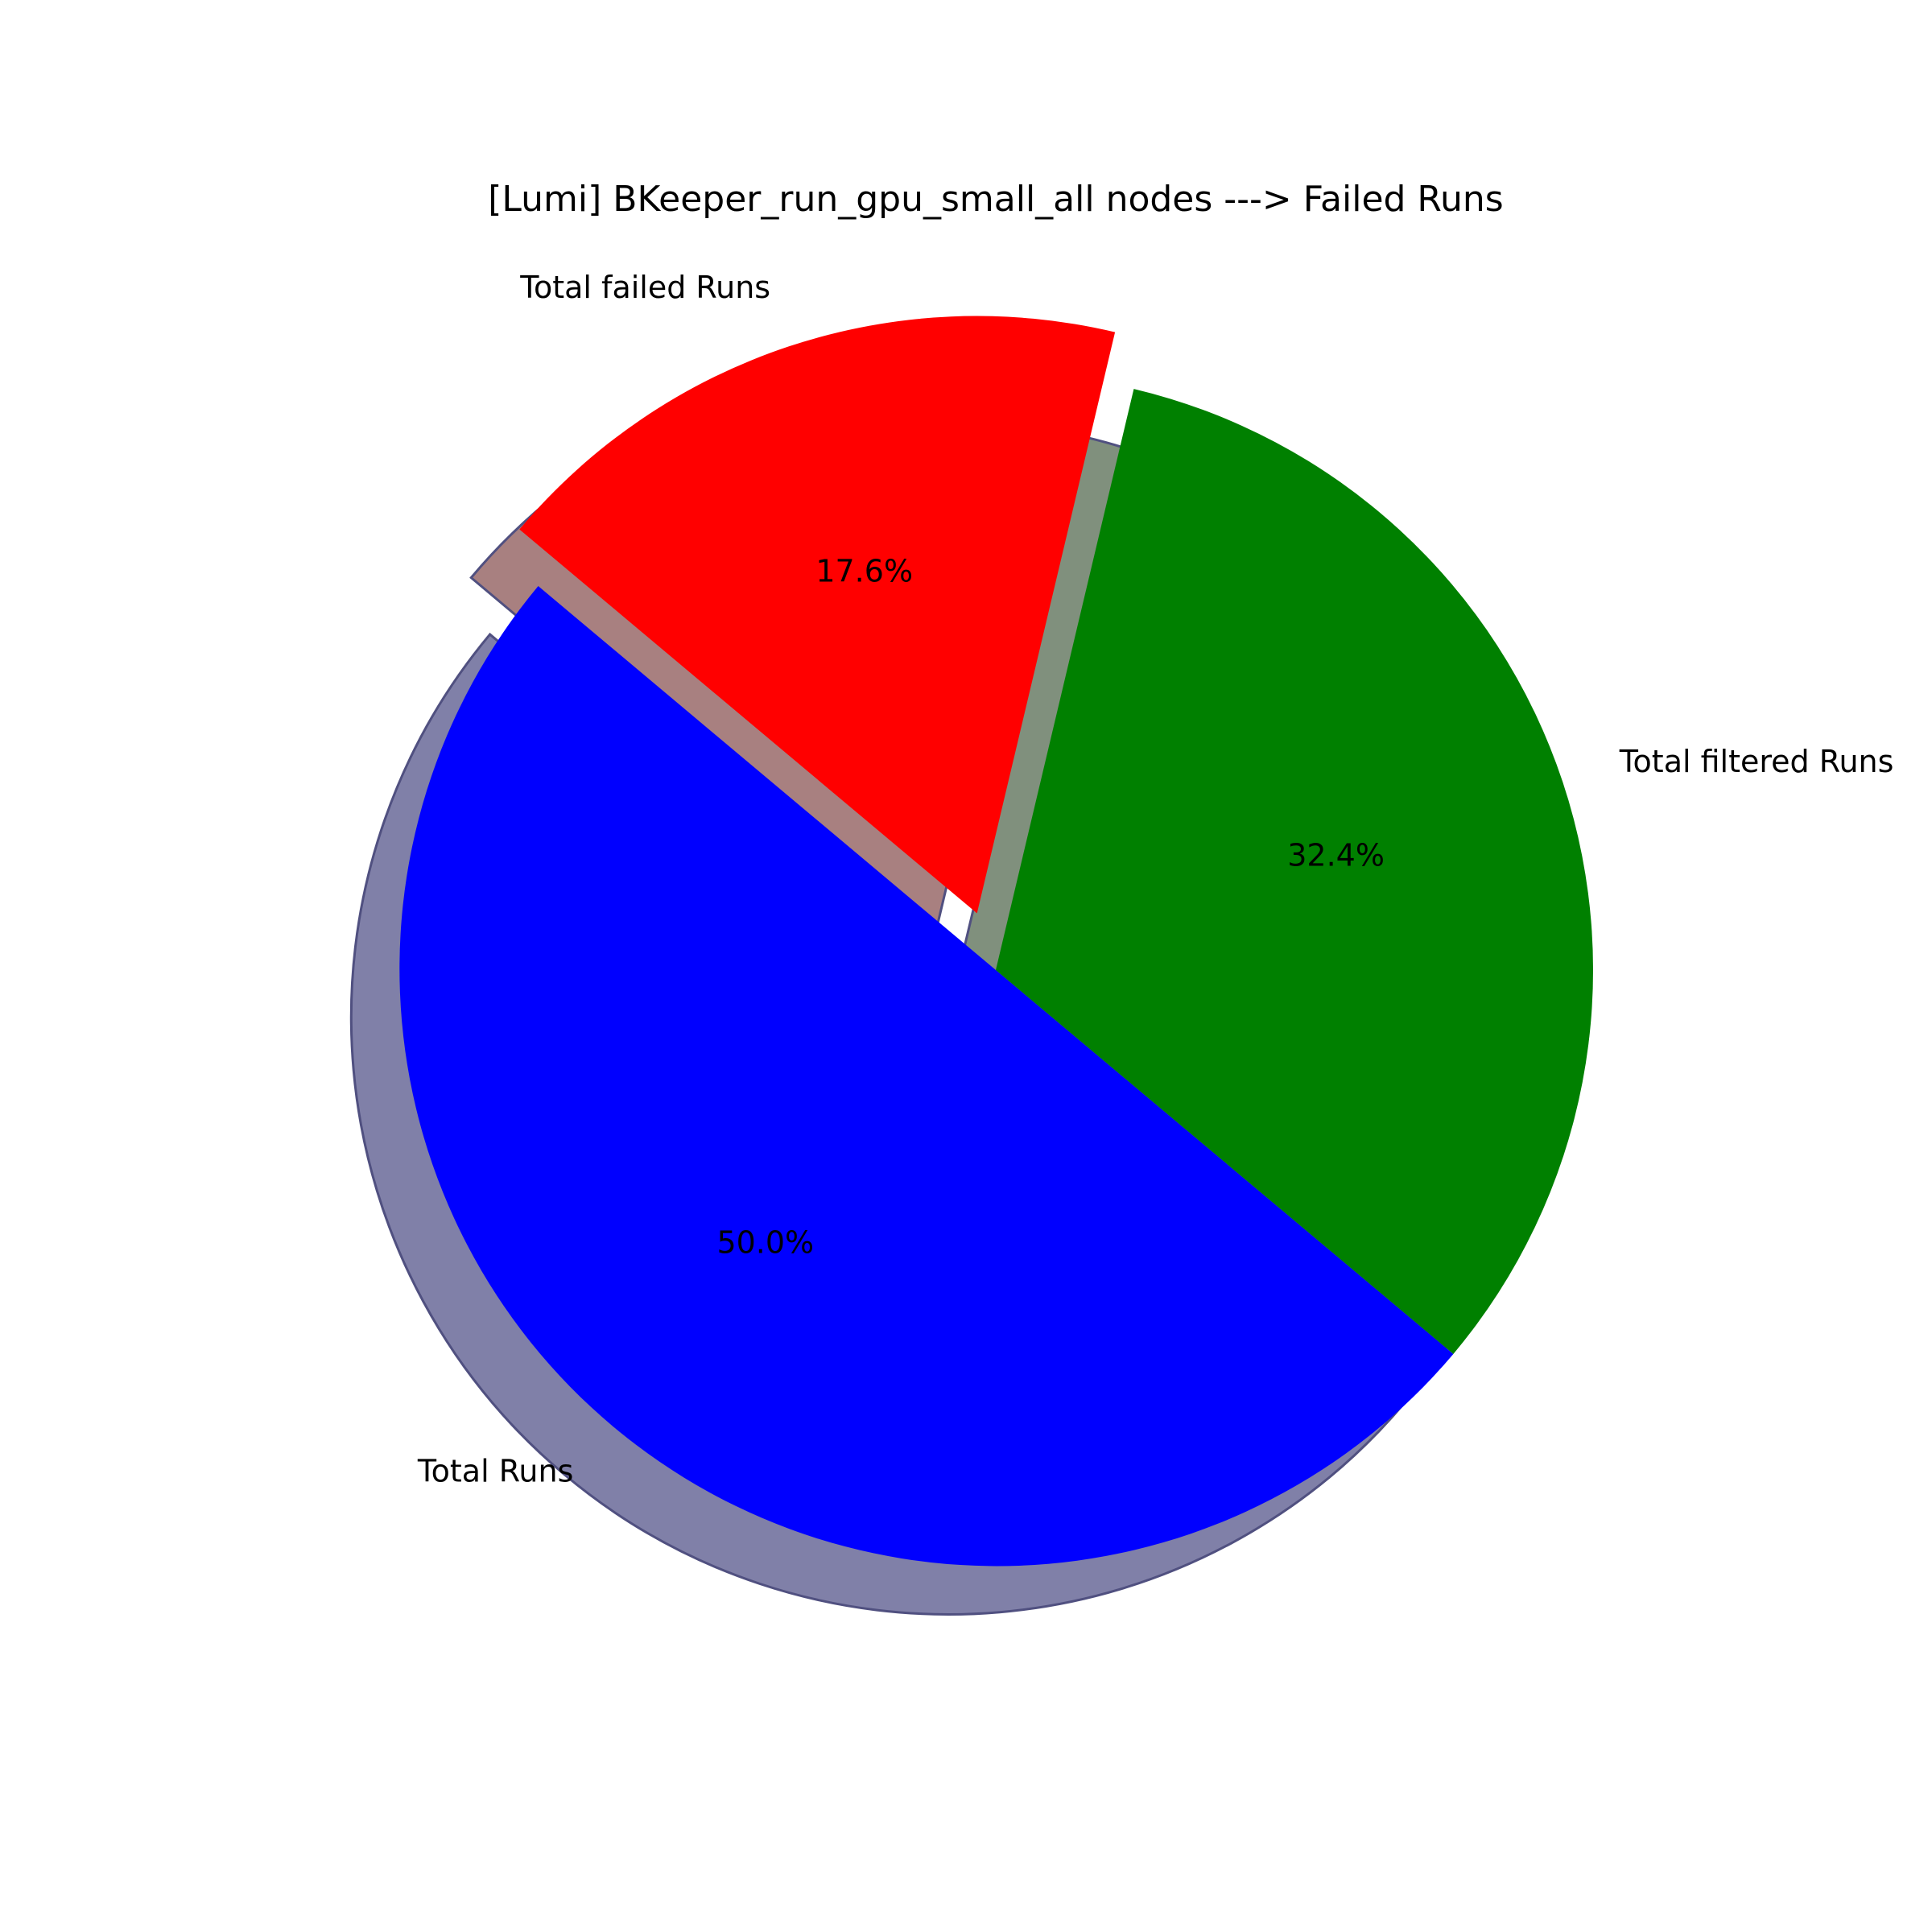 The height and width of the screenshot is (1932, 1932). Describe the element at coordinates (1756, 761) in the screenshot. I see `slice-label-total-filtered-runs: Total filtered Runs` at that location.